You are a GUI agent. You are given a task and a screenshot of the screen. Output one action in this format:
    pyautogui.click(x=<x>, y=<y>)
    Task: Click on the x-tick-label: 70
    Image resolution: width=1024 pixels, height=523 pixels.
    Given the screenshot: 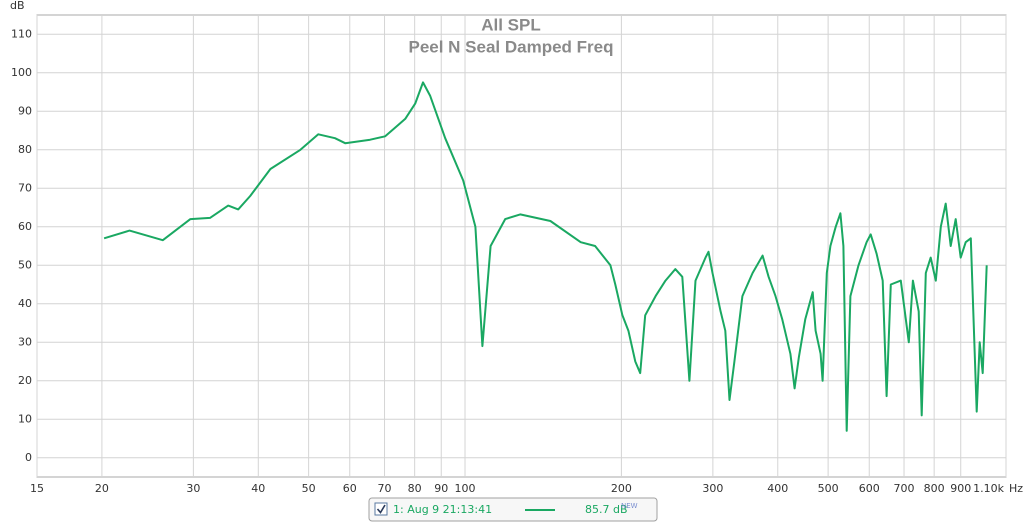 What is the action you would take?
    pyautogui.click(x=385, y=488)
    